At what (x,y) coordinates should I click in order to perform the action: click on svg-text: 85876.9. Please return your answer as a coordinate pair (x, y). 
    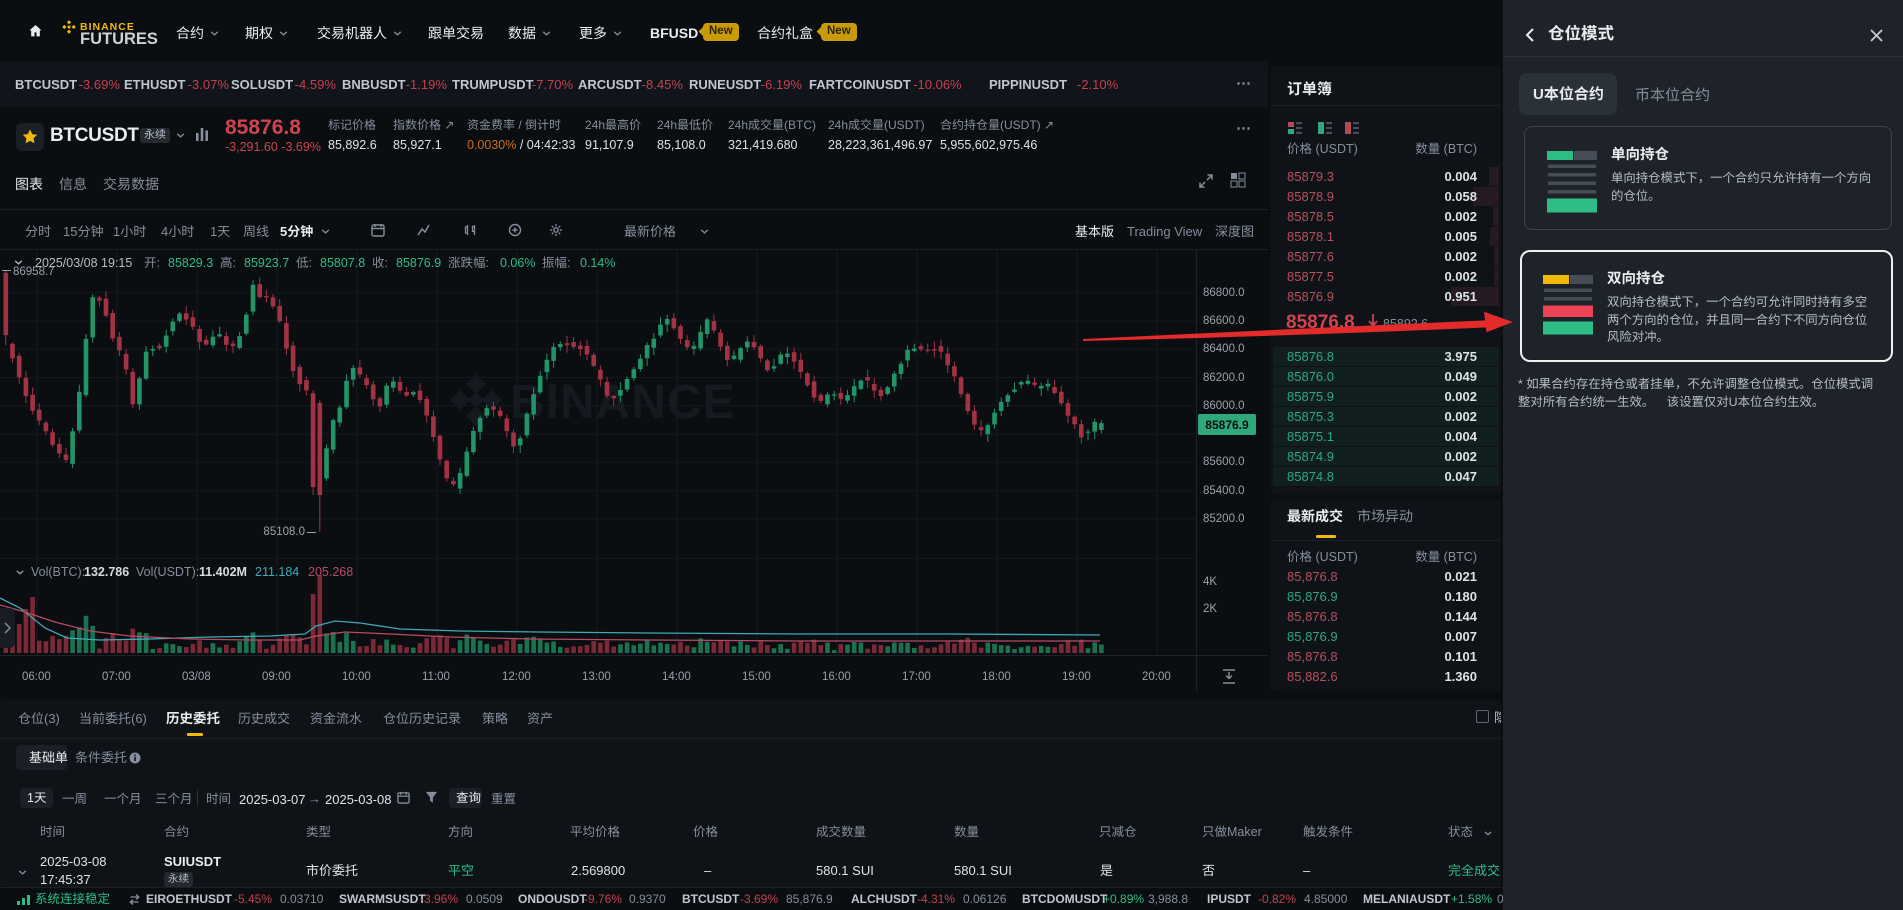
    Looking at the image, I should click on (1227, 425).